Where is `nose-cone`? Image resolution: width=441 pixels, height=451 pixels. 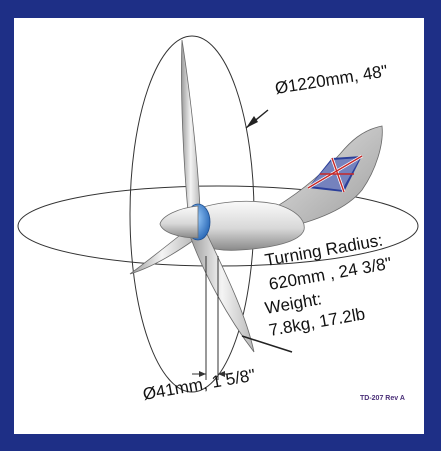
nose-cone is located at coordinates (179, 222).